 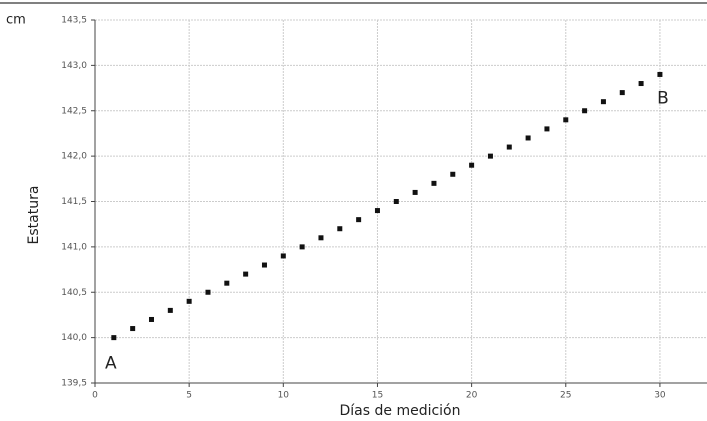 I want to click on x-axis-label: Días de medición, so click(x=400, y=411).